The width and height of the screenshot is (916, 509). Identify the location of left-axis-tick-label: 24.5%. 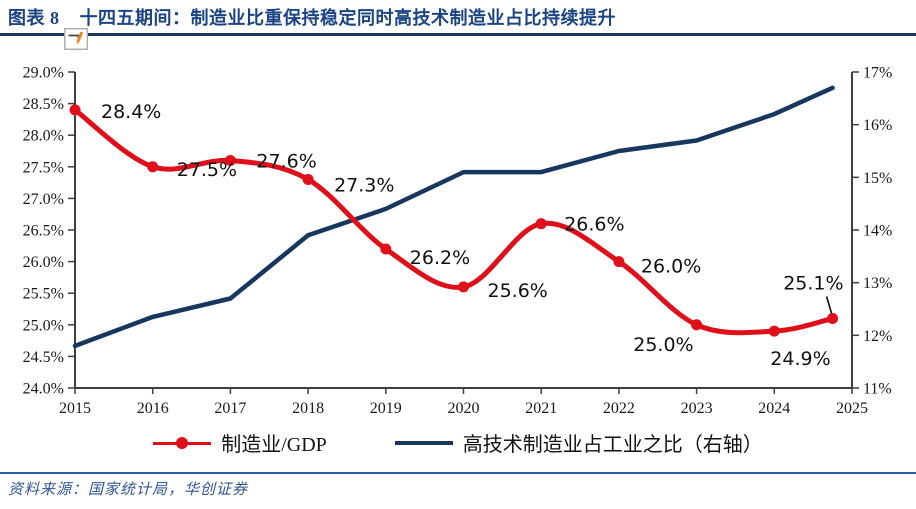
(43, 357).